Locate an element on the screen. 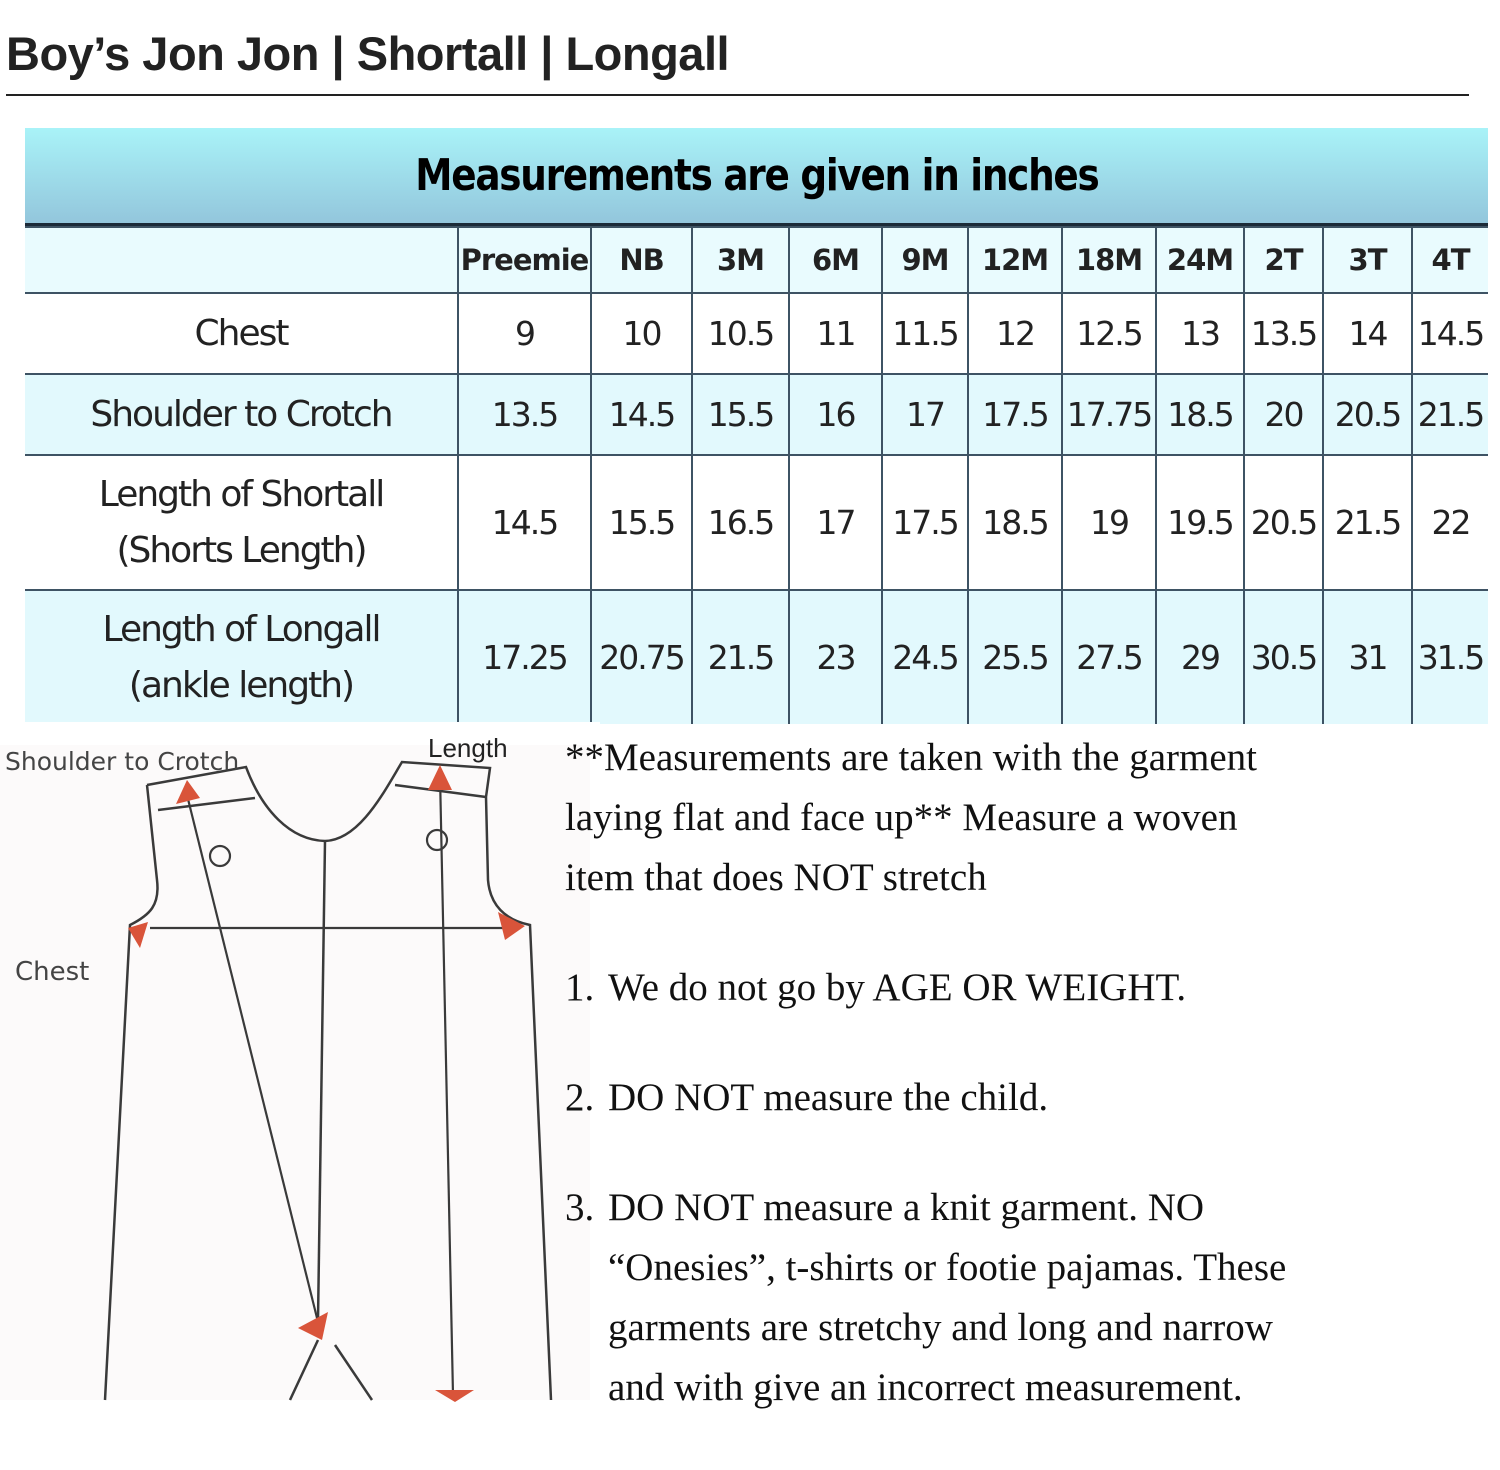 This screenshot has width=1500, height=1470. note-item-3: and with give an incorrect measurement. is located at coordinates (1030, 1388).